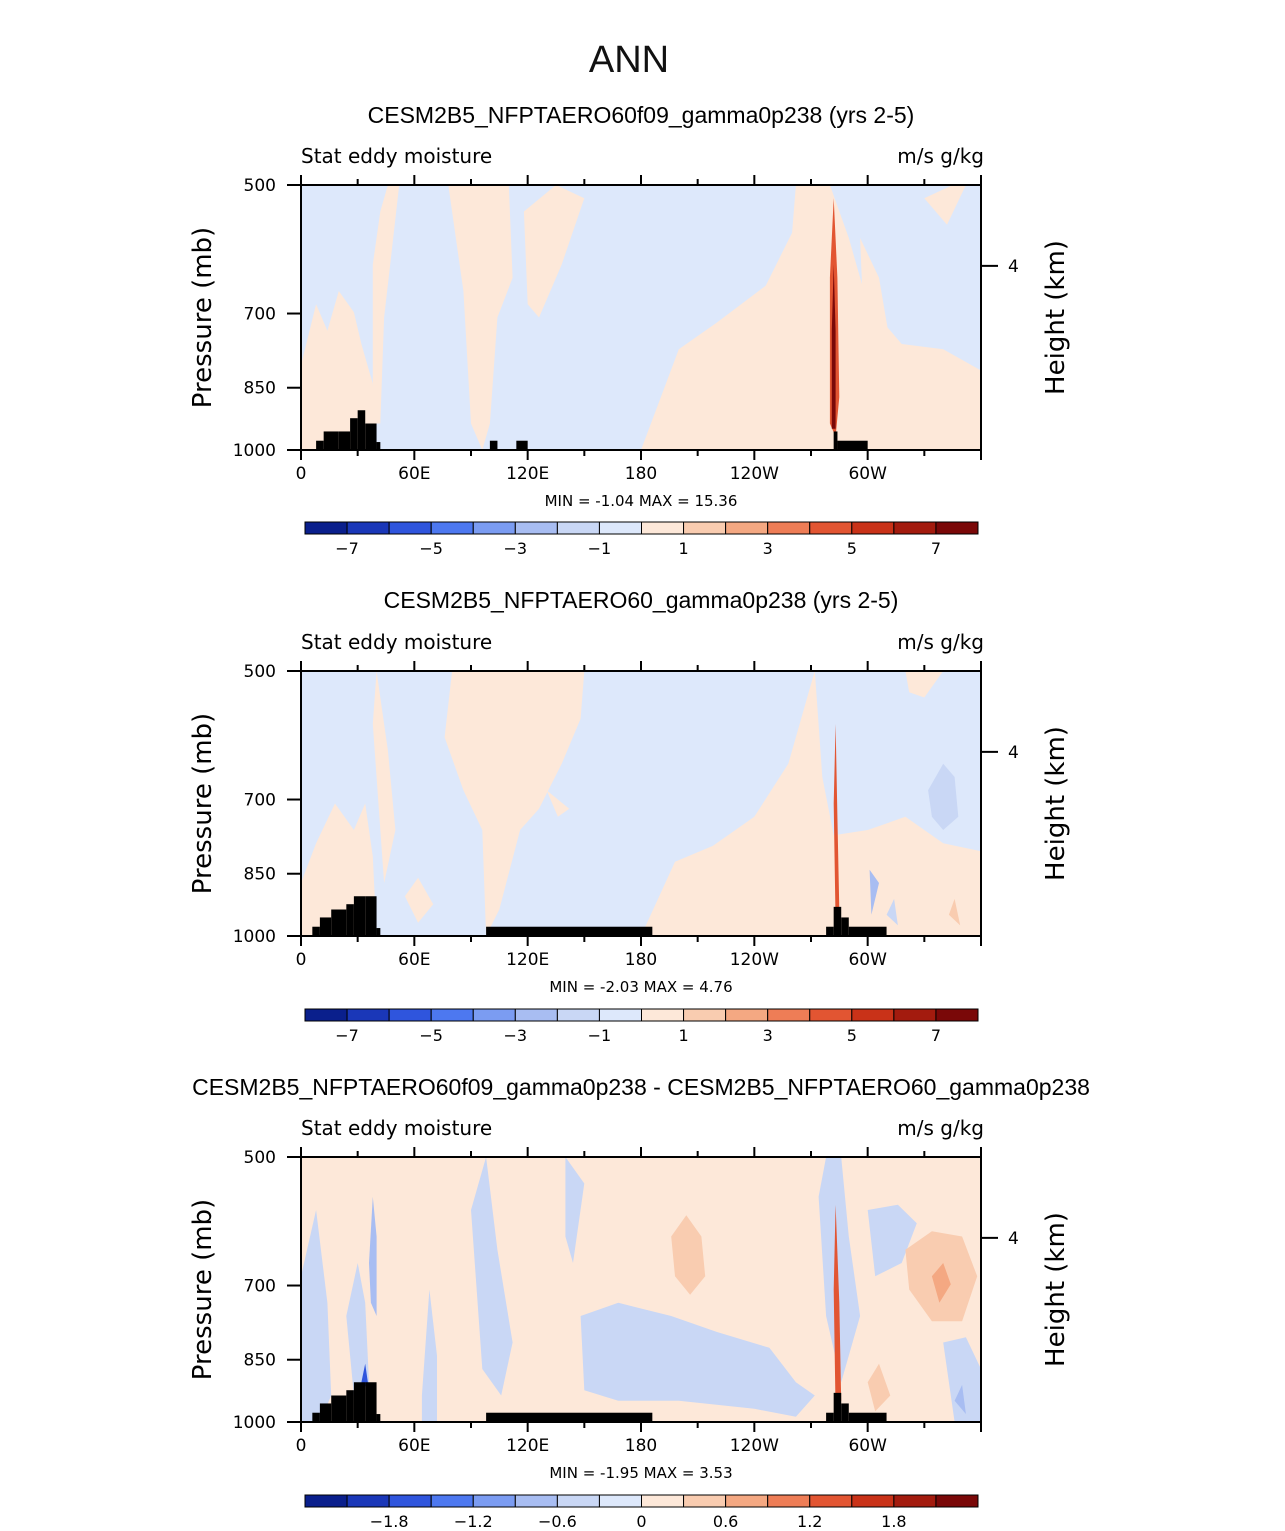 The height and width of the screenshot is (1531, 1285). What do you see at coordinates (629, 60) in the screenshot?
I see `page-title: ANN` at bounding box center [629, 60].